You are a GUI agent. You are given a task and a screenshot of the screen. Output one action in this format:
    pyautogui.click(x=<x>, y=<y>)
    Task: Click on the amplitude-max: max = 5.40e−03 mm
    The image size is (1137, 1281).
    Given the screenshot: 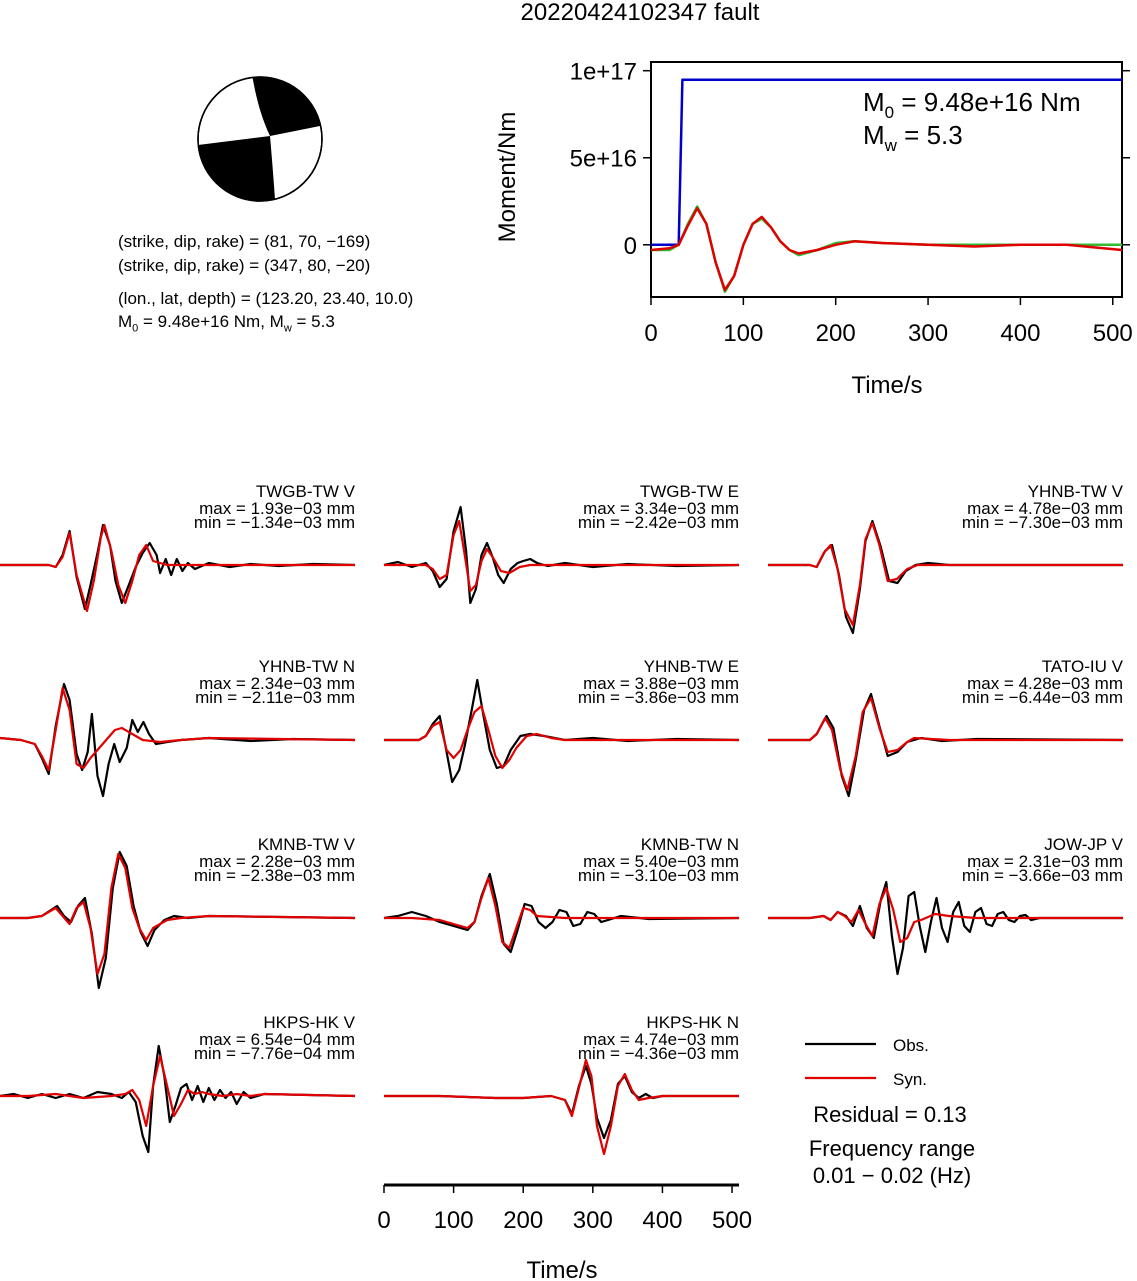 What is the action you would take?
    pyautogui.click(x=661, y=861)
    